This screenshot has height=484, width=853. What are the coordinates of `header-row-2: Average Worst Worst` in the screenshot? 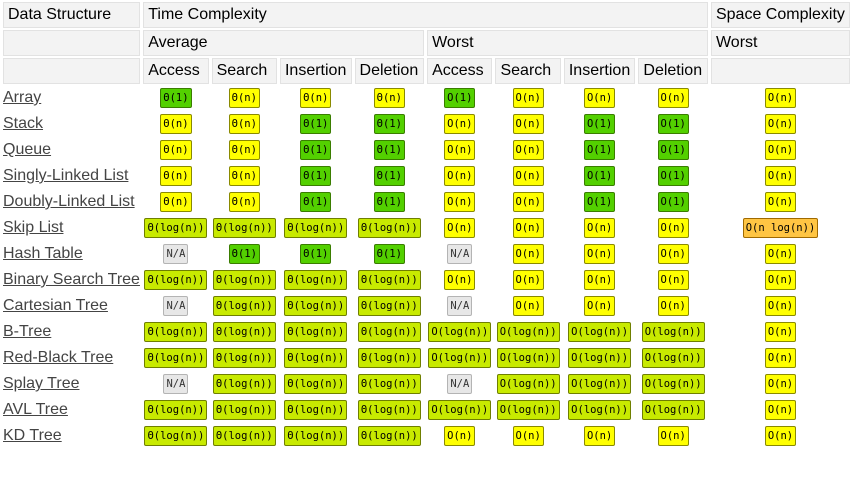 It's located at (426, 43).